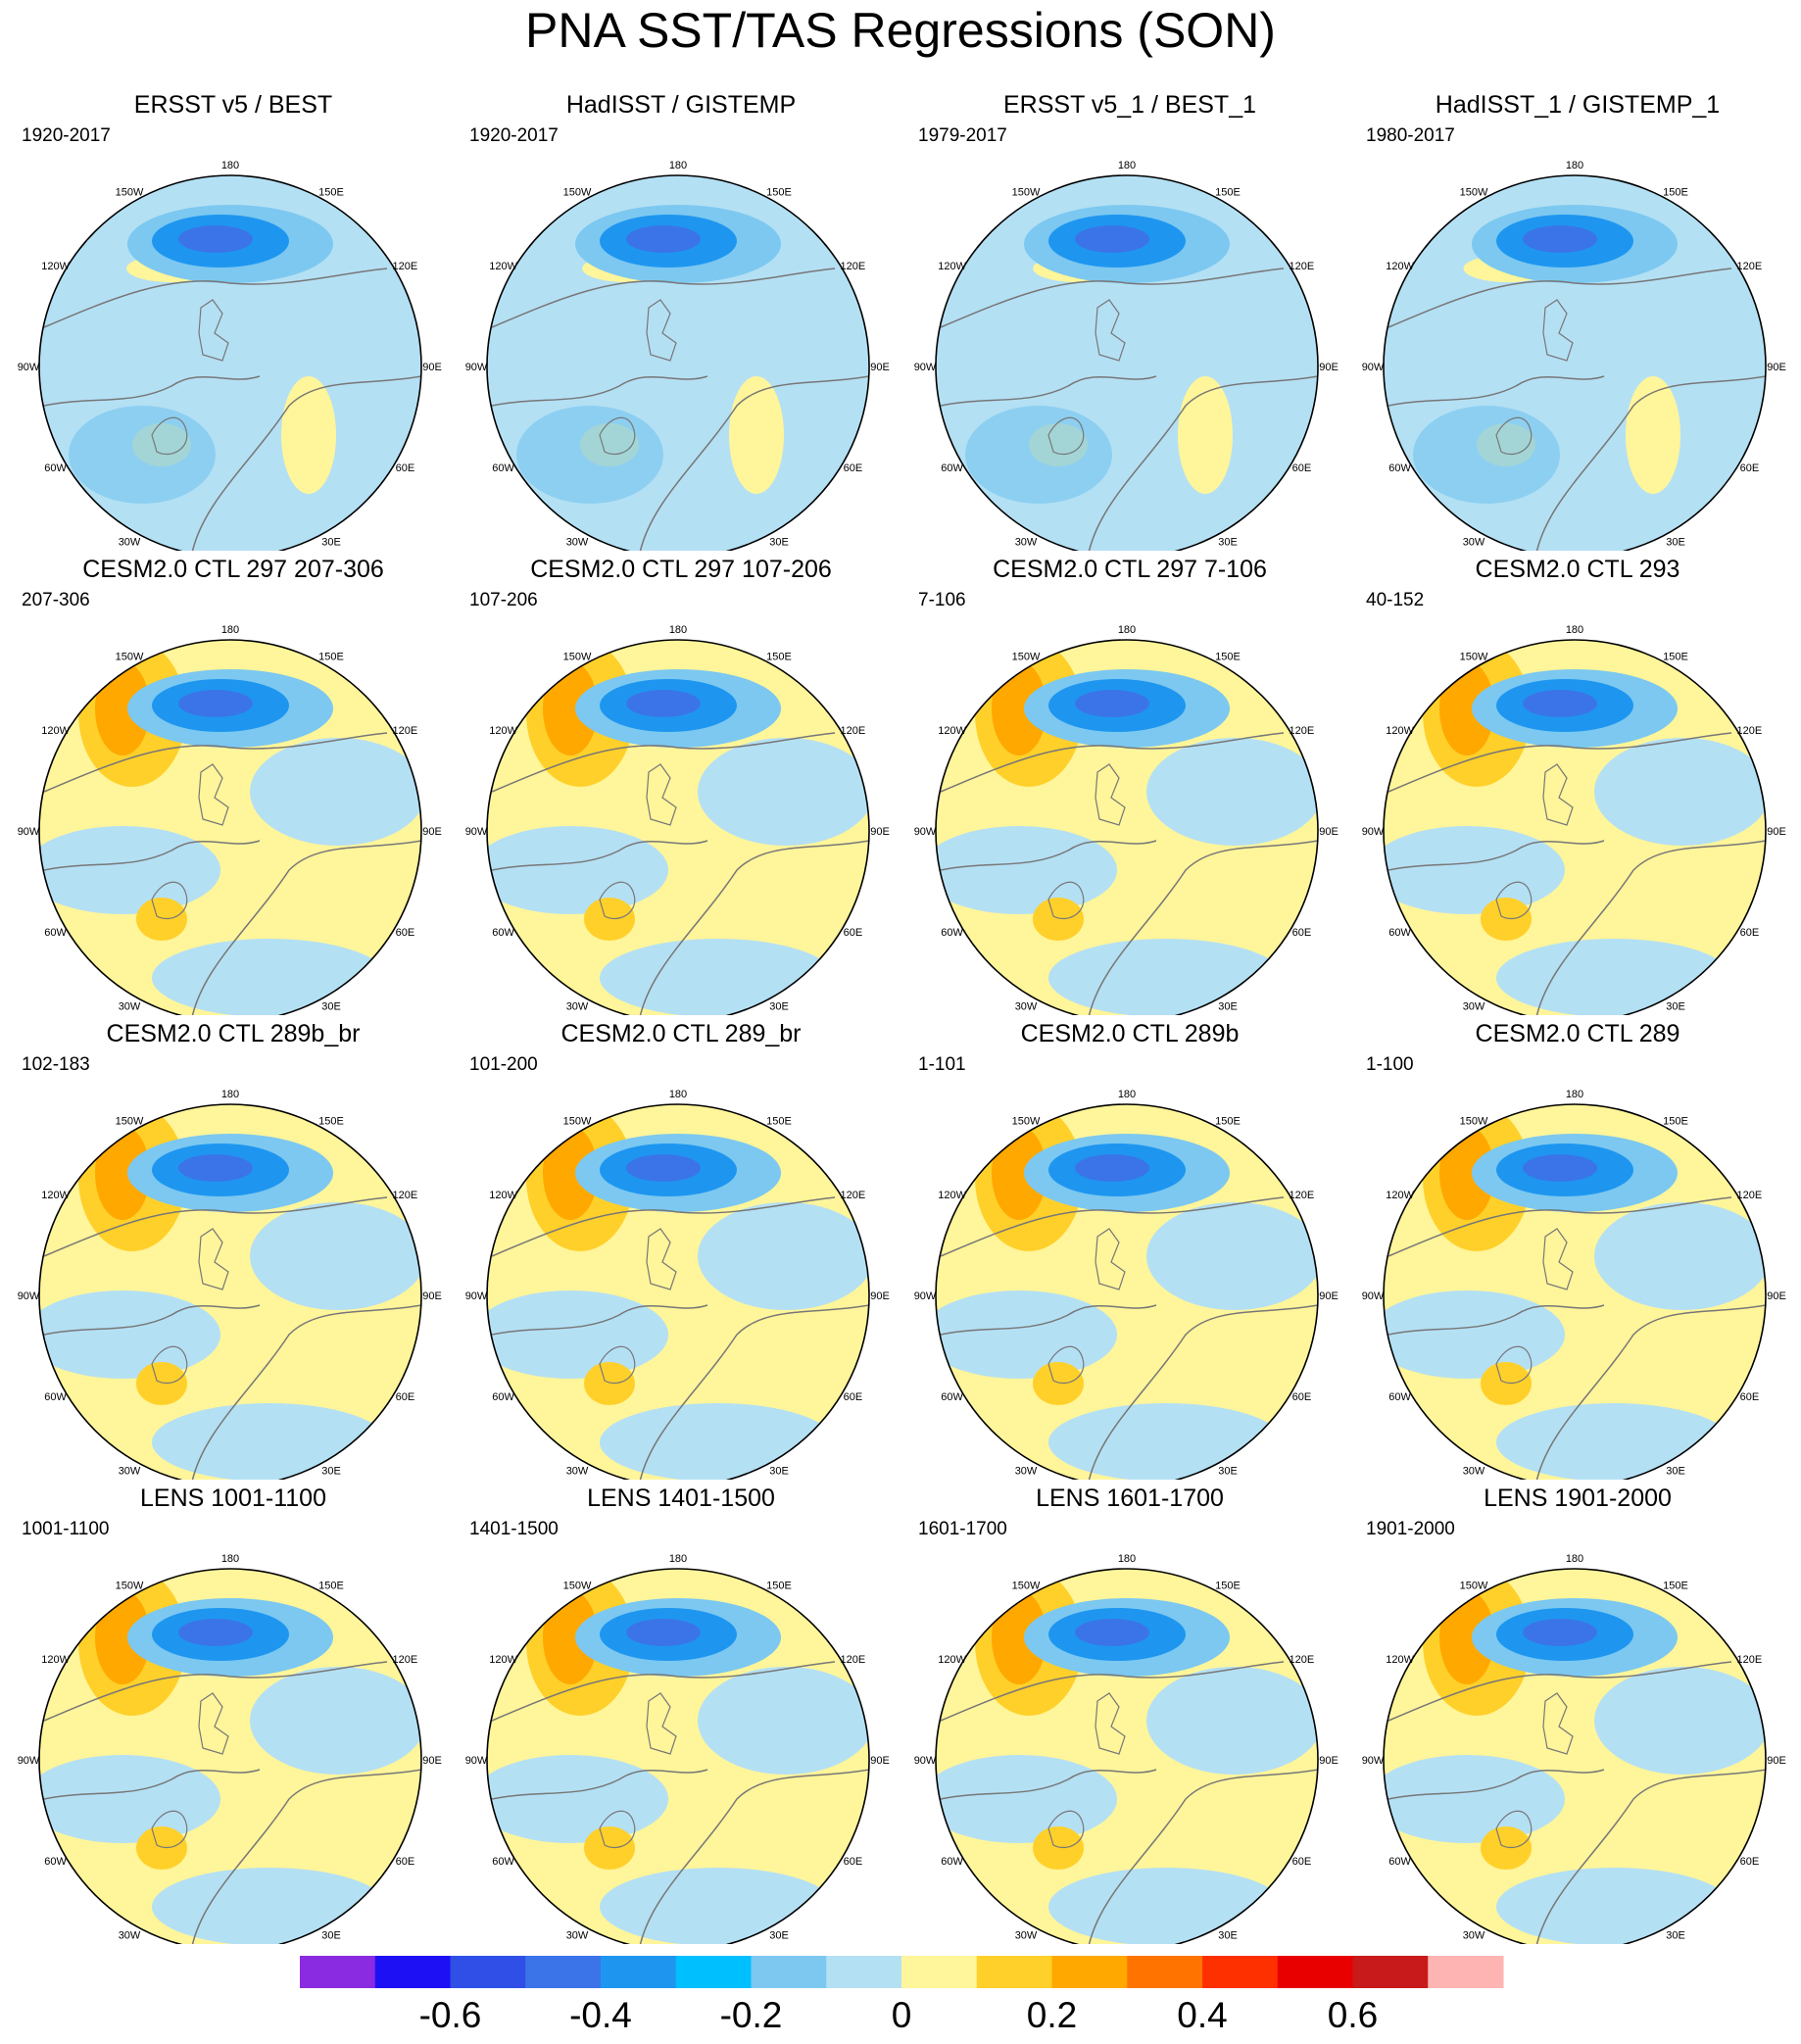 This screenshot has height=2044, width=1801. Describe the element at coordinates (942, 600) in the screenshot. I see `panel-years: 7-106` at that location.